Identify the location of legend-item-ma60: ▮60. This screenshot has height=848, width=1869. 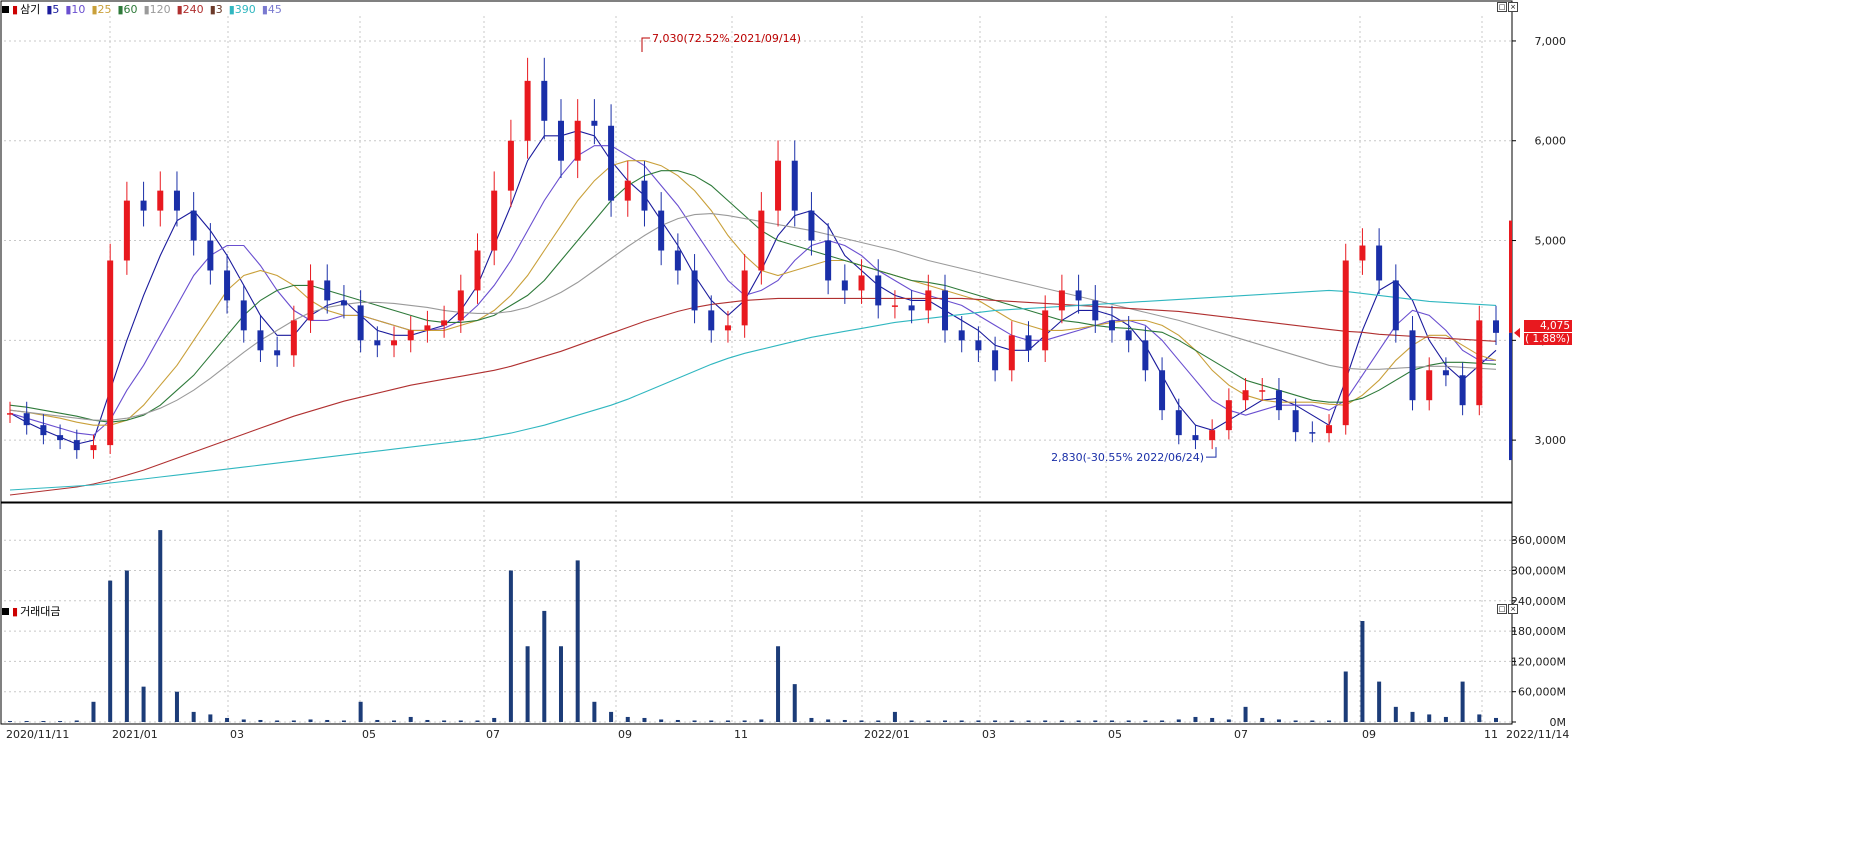
(127, 9).